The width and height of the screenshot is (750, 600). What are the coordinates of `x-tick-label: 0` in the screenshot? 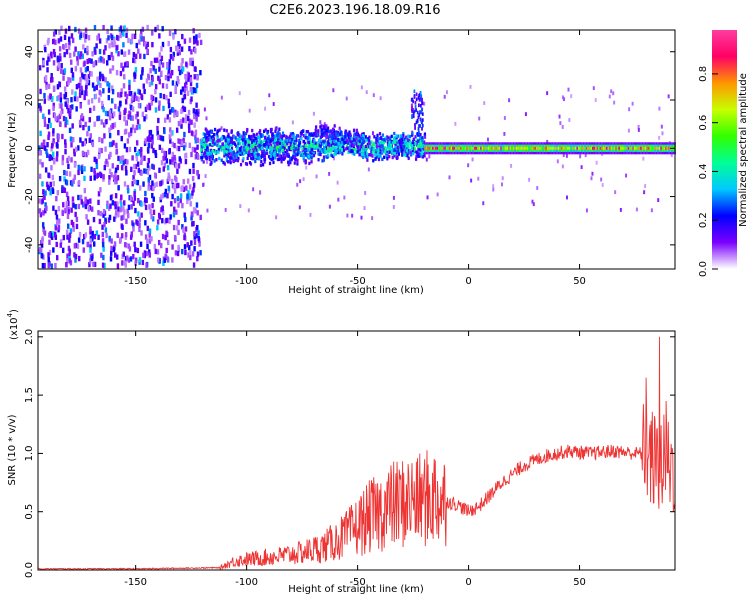 It's located at (468, 281).